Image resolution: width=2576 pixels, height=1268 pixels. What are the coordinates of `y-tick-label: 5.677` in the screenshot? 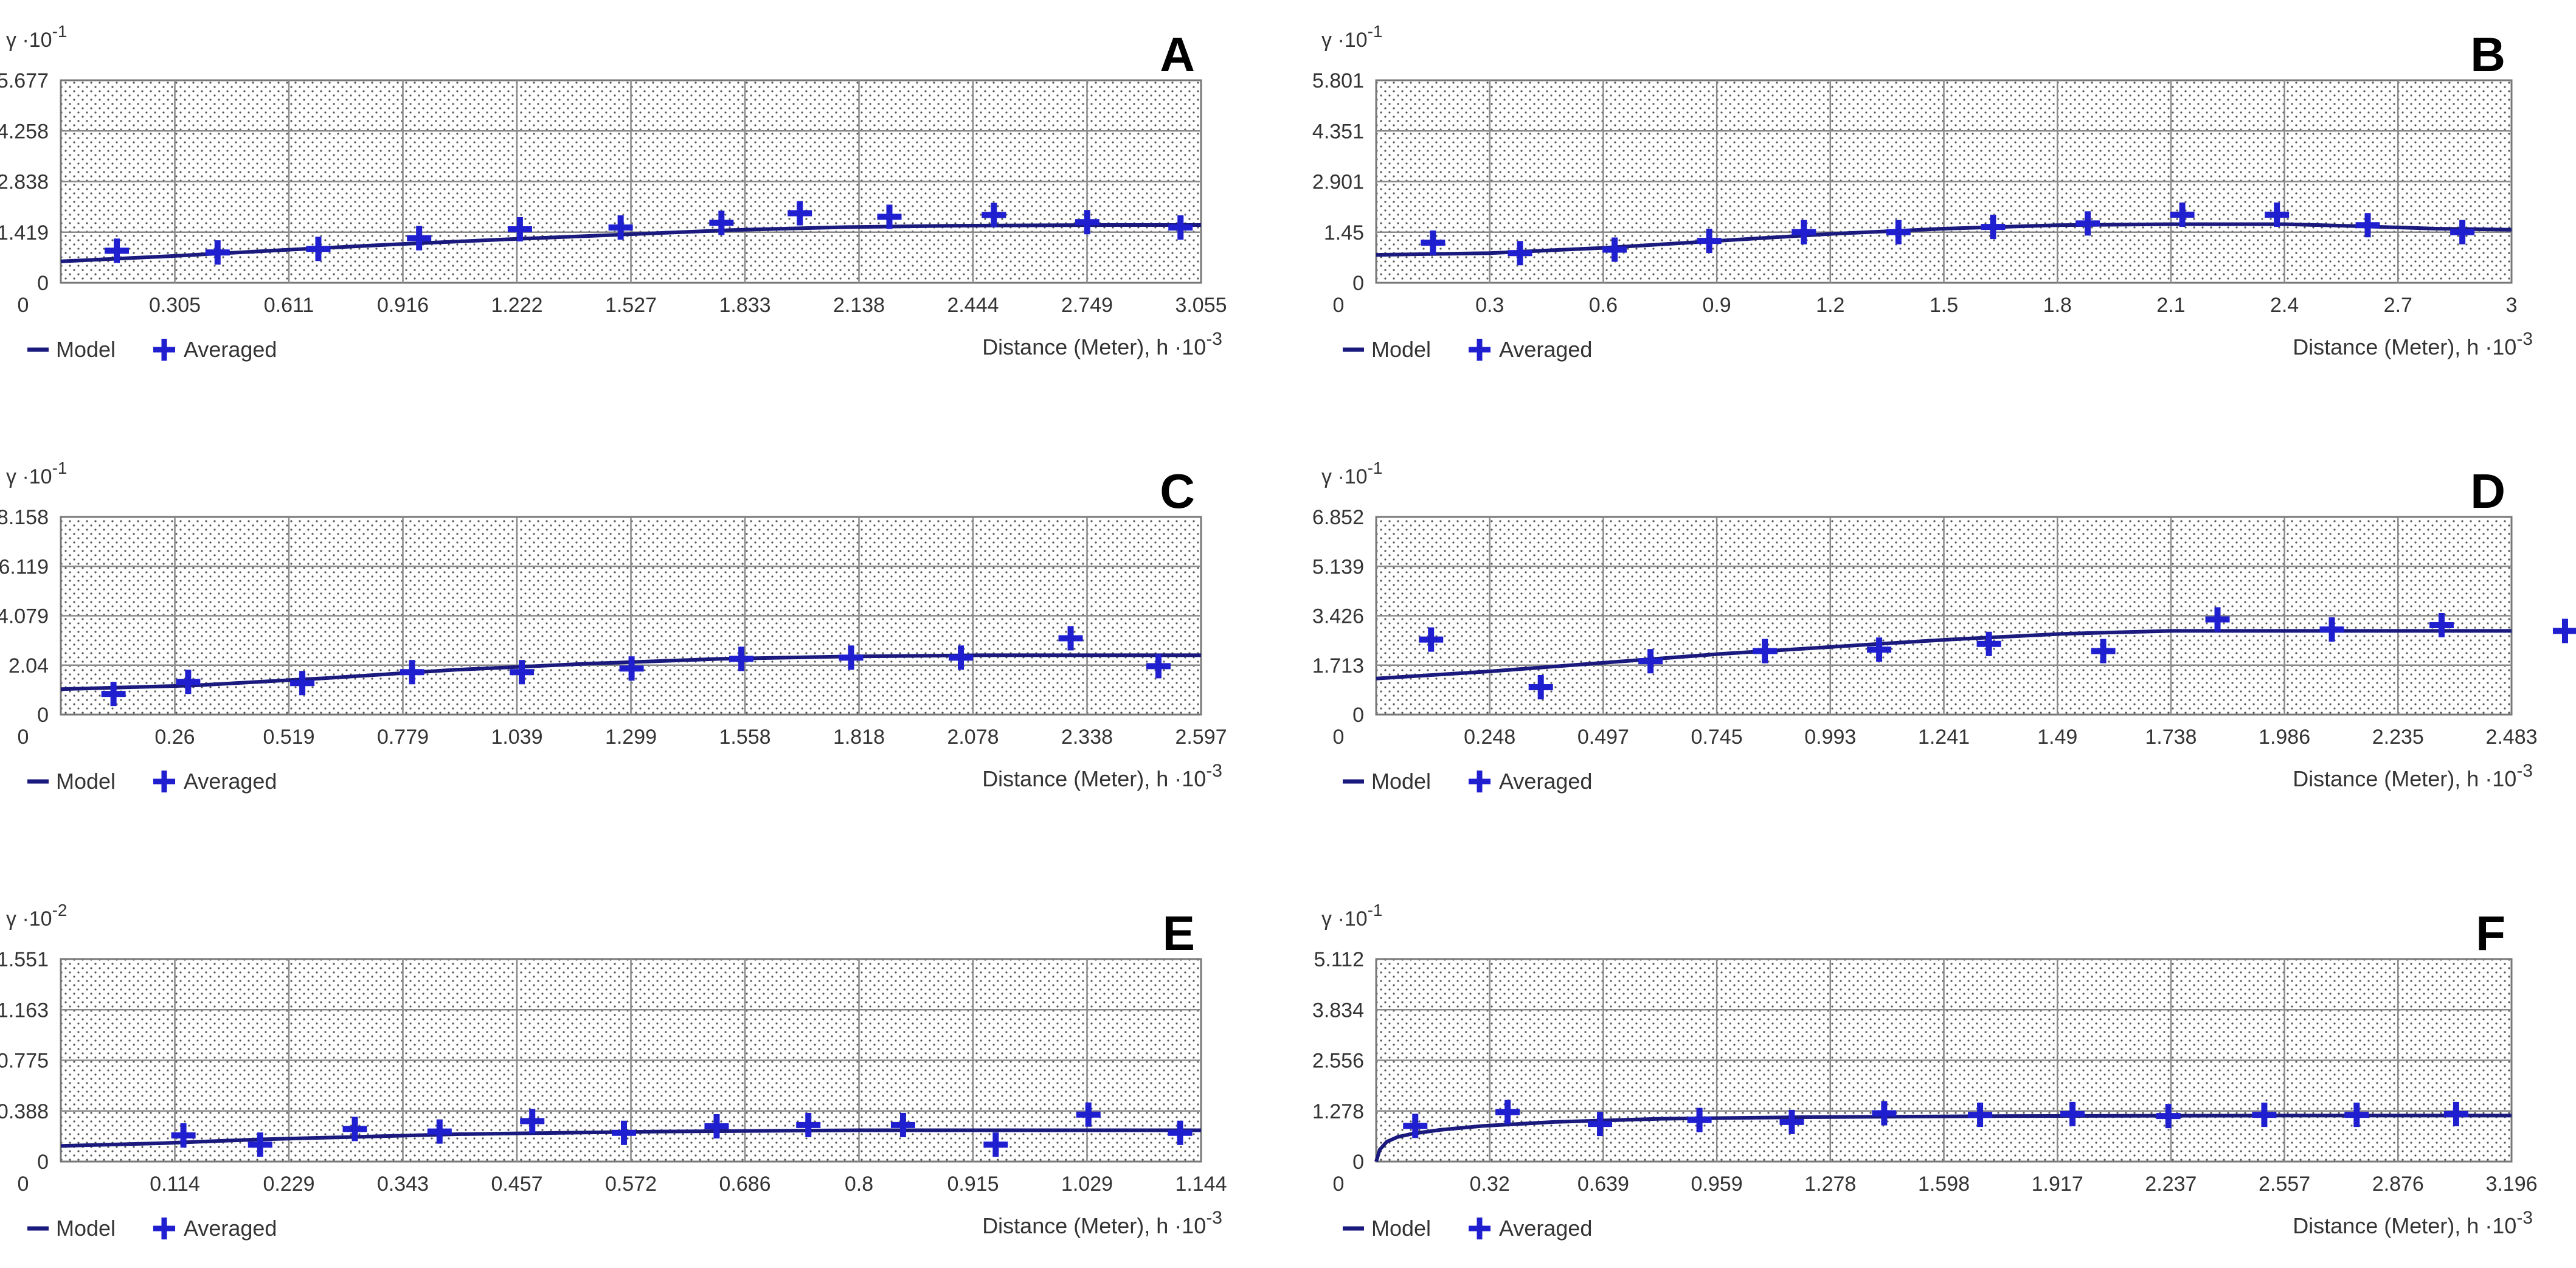 It's located at (24, 80).